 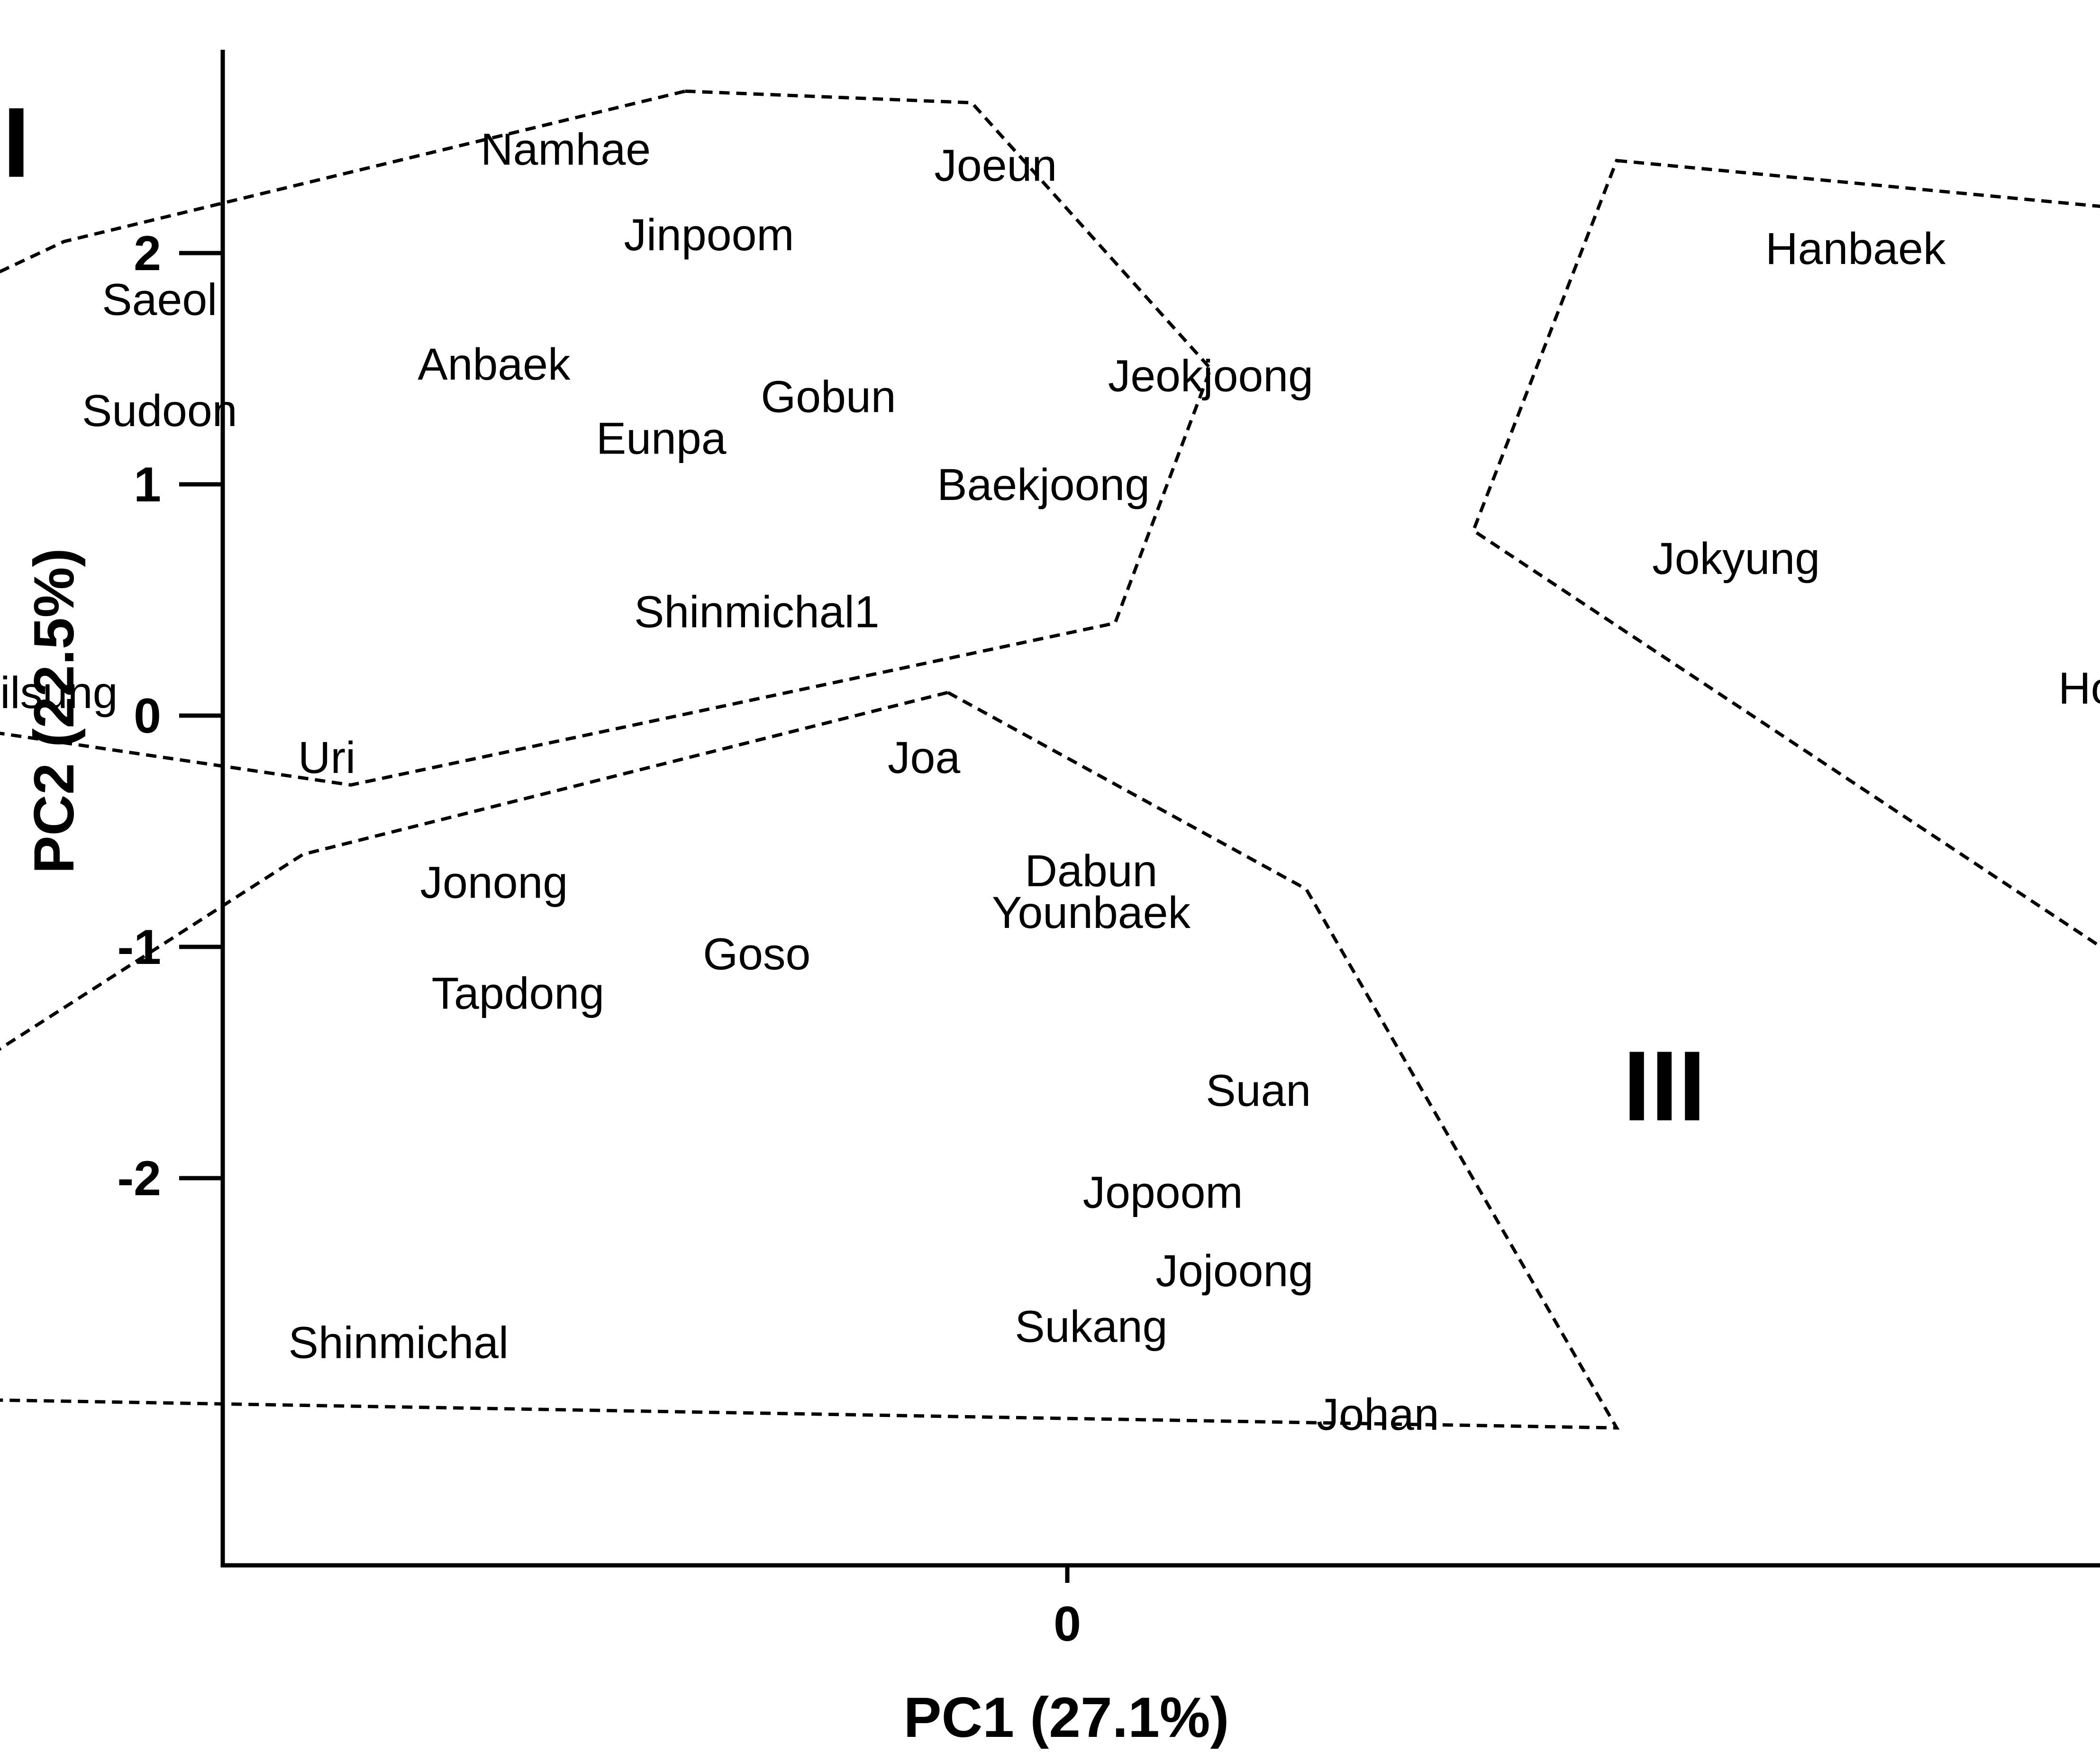 What do you see at coordinates (995, 166) in the screenshot?
I see `cultivar-label: Joeun` at bounding box center [995, 166].